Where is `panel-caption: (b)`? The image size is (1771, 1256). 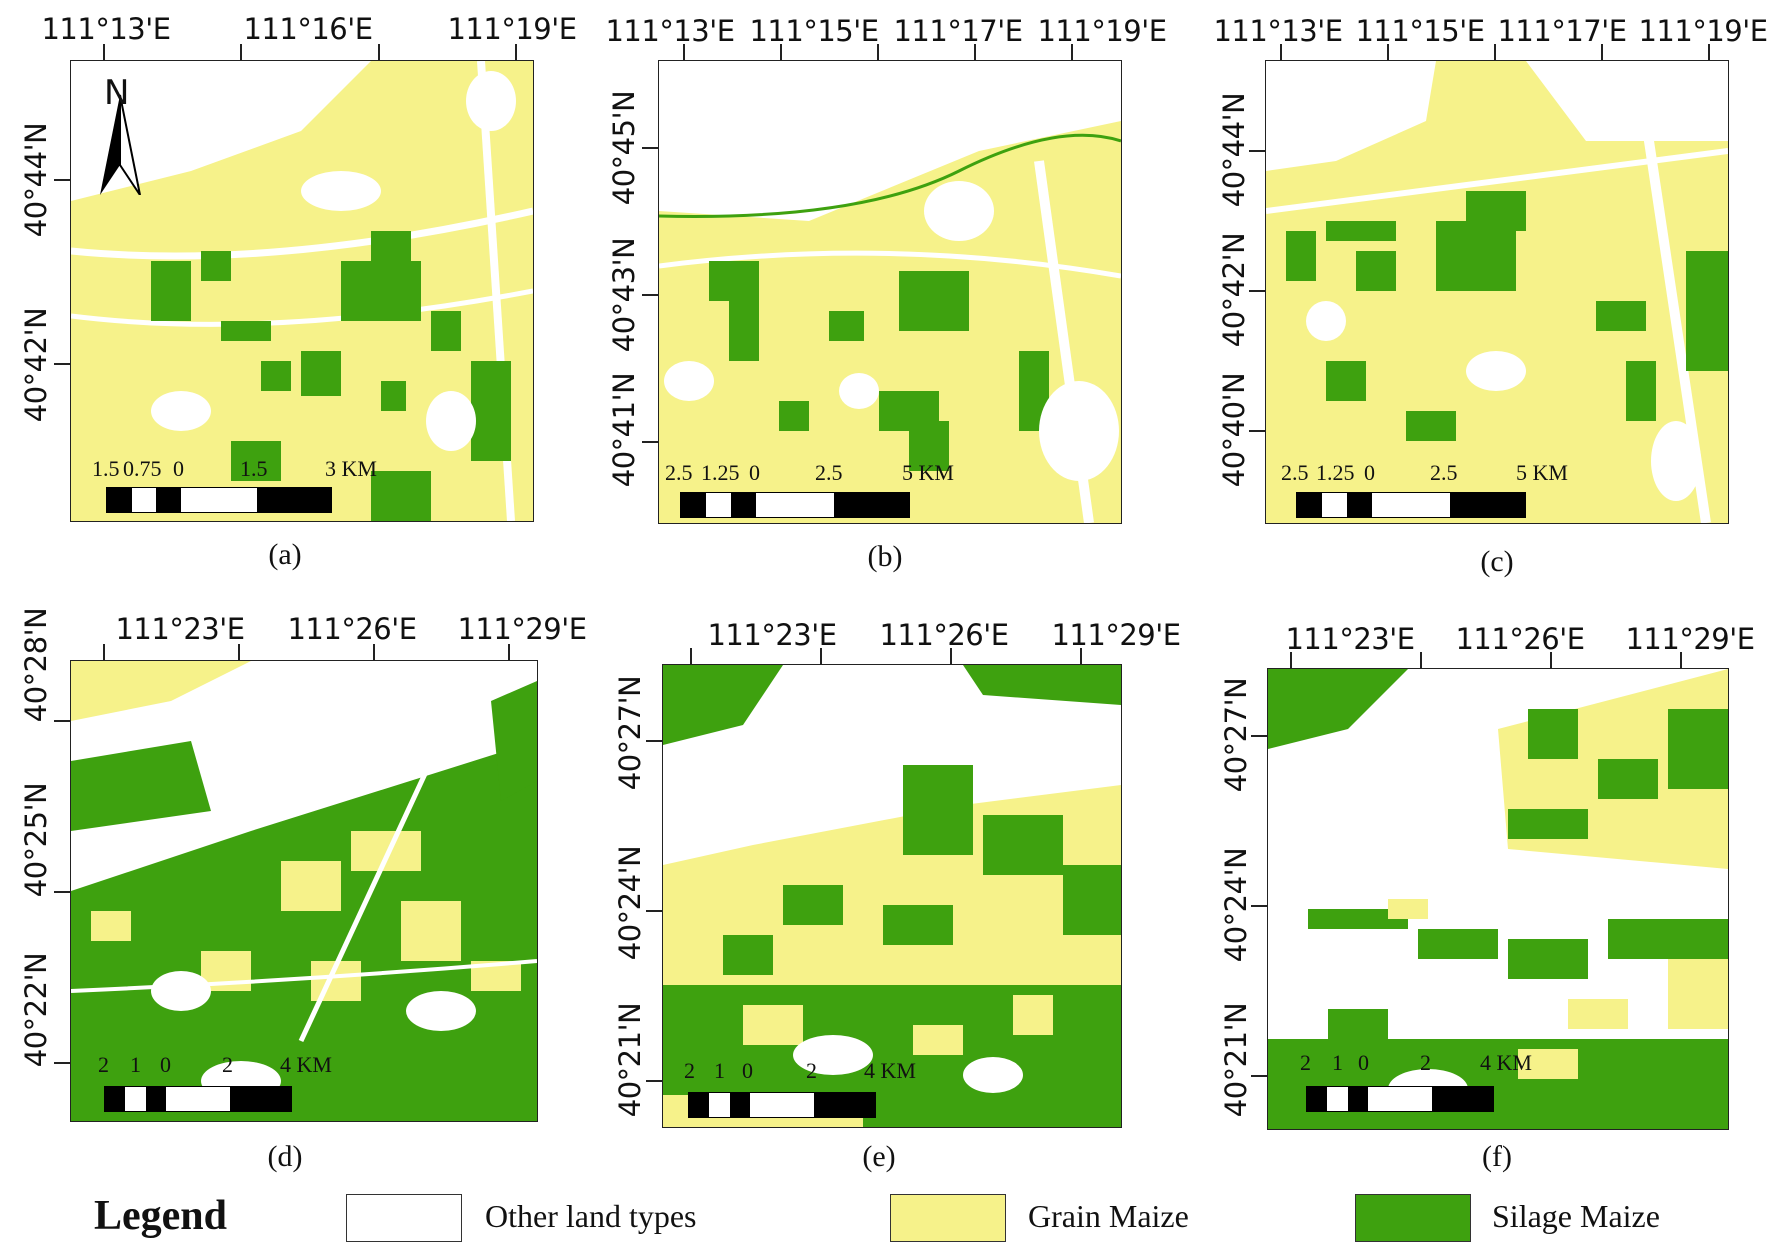
panel-caption: (b) is located at coordinates (885, 556).